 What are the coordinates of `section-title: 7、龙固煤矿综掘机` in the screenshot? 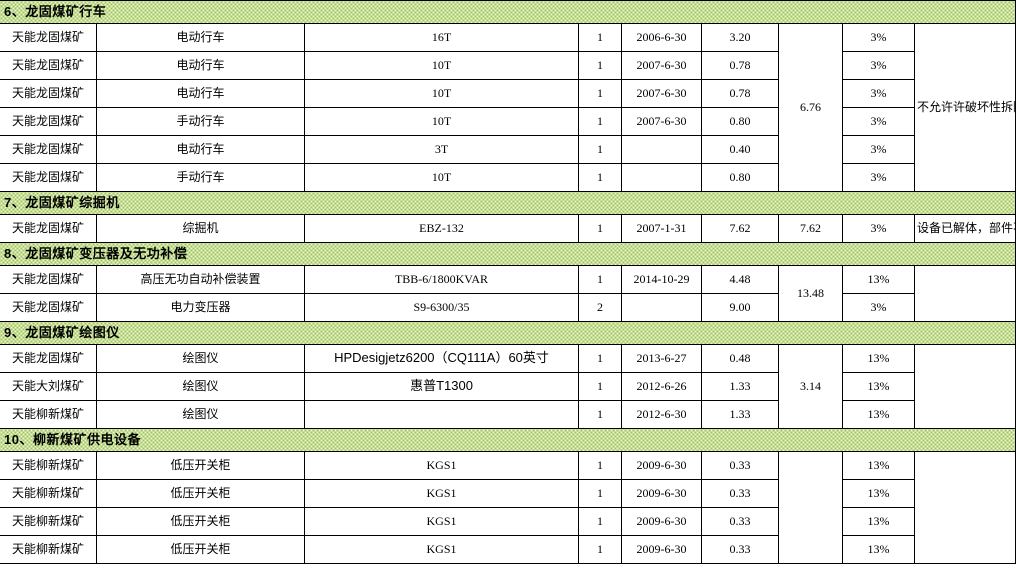 It's located at (62, 202).